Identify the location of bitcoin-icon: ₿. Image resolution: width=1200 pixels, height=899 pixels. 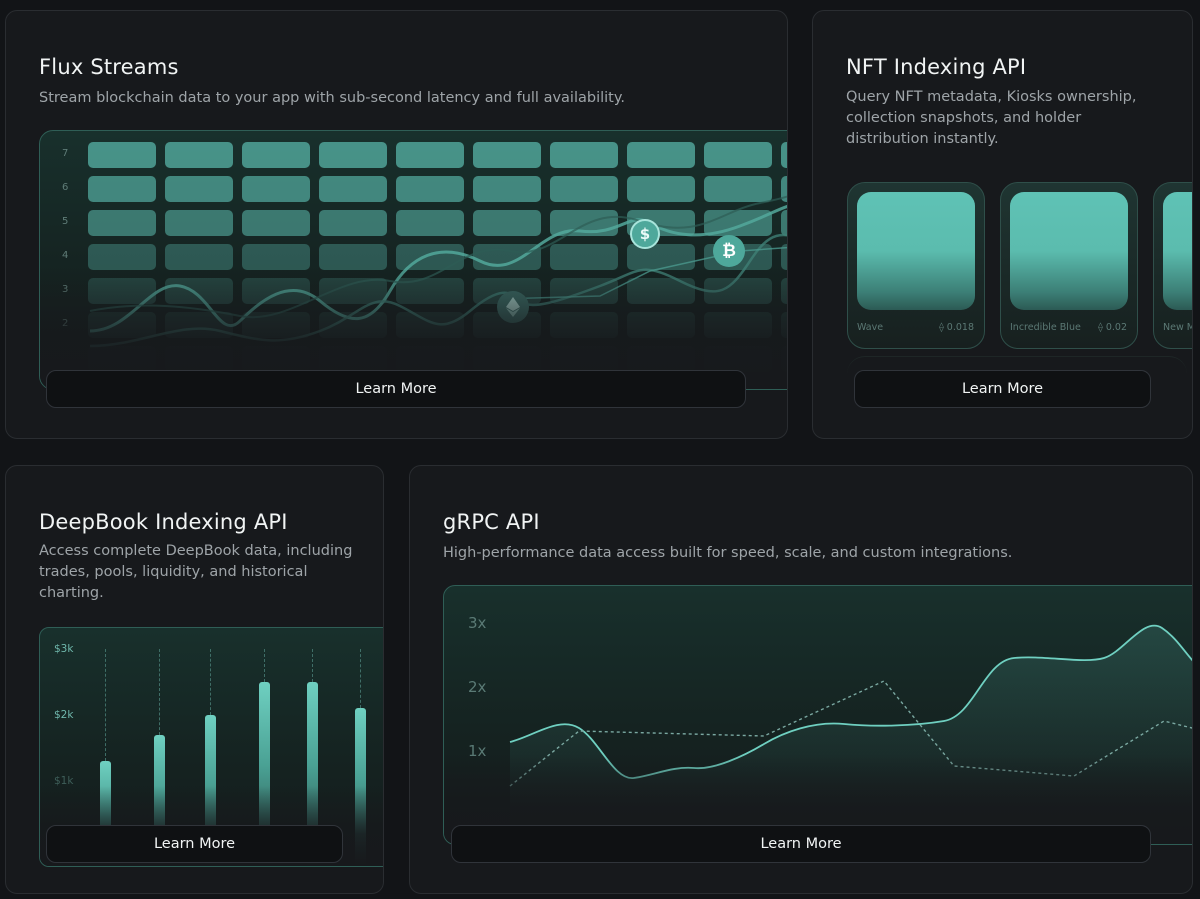
(729, 251).